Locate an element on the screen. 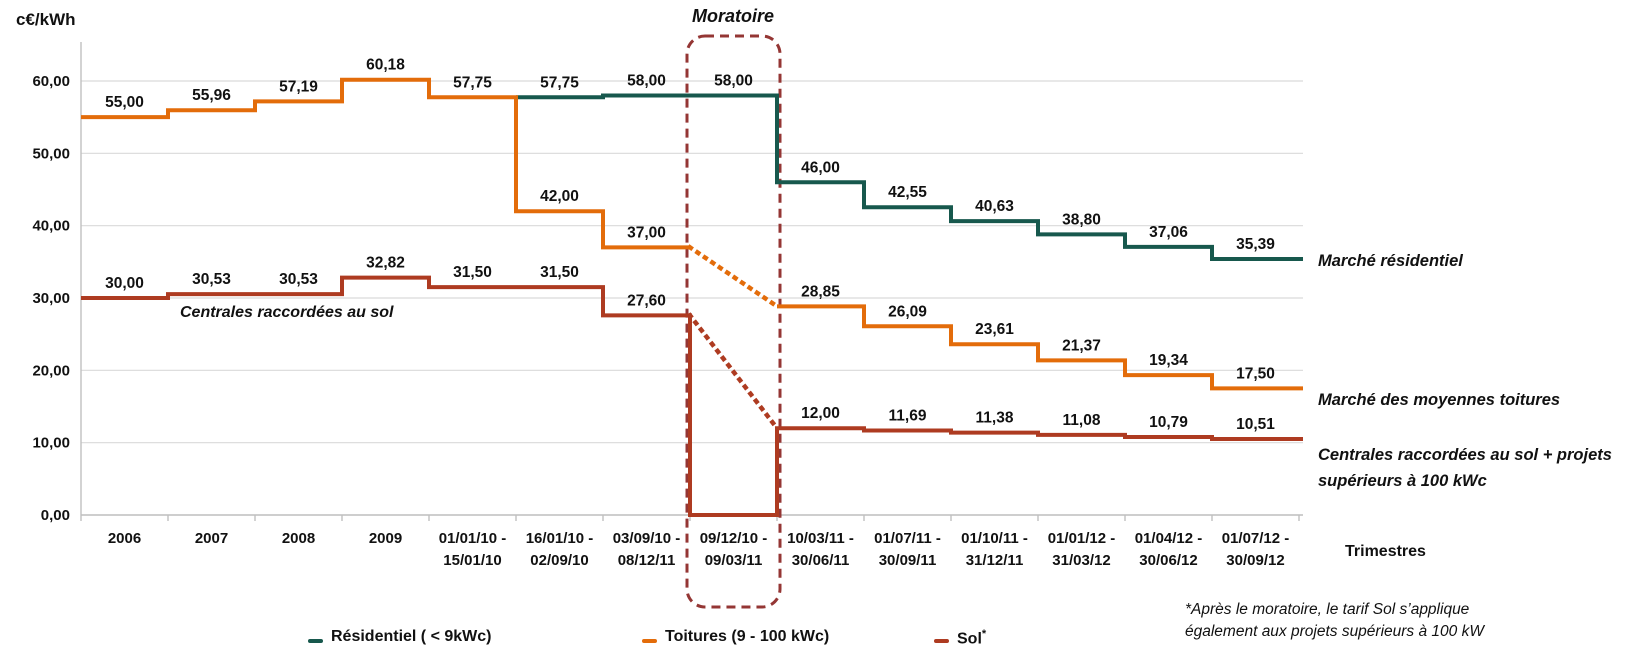 Image resolution: width=1626 pixels, height=669 pixels. data-label-residentiel: 35,39 is located at coordinates (1255, 244).